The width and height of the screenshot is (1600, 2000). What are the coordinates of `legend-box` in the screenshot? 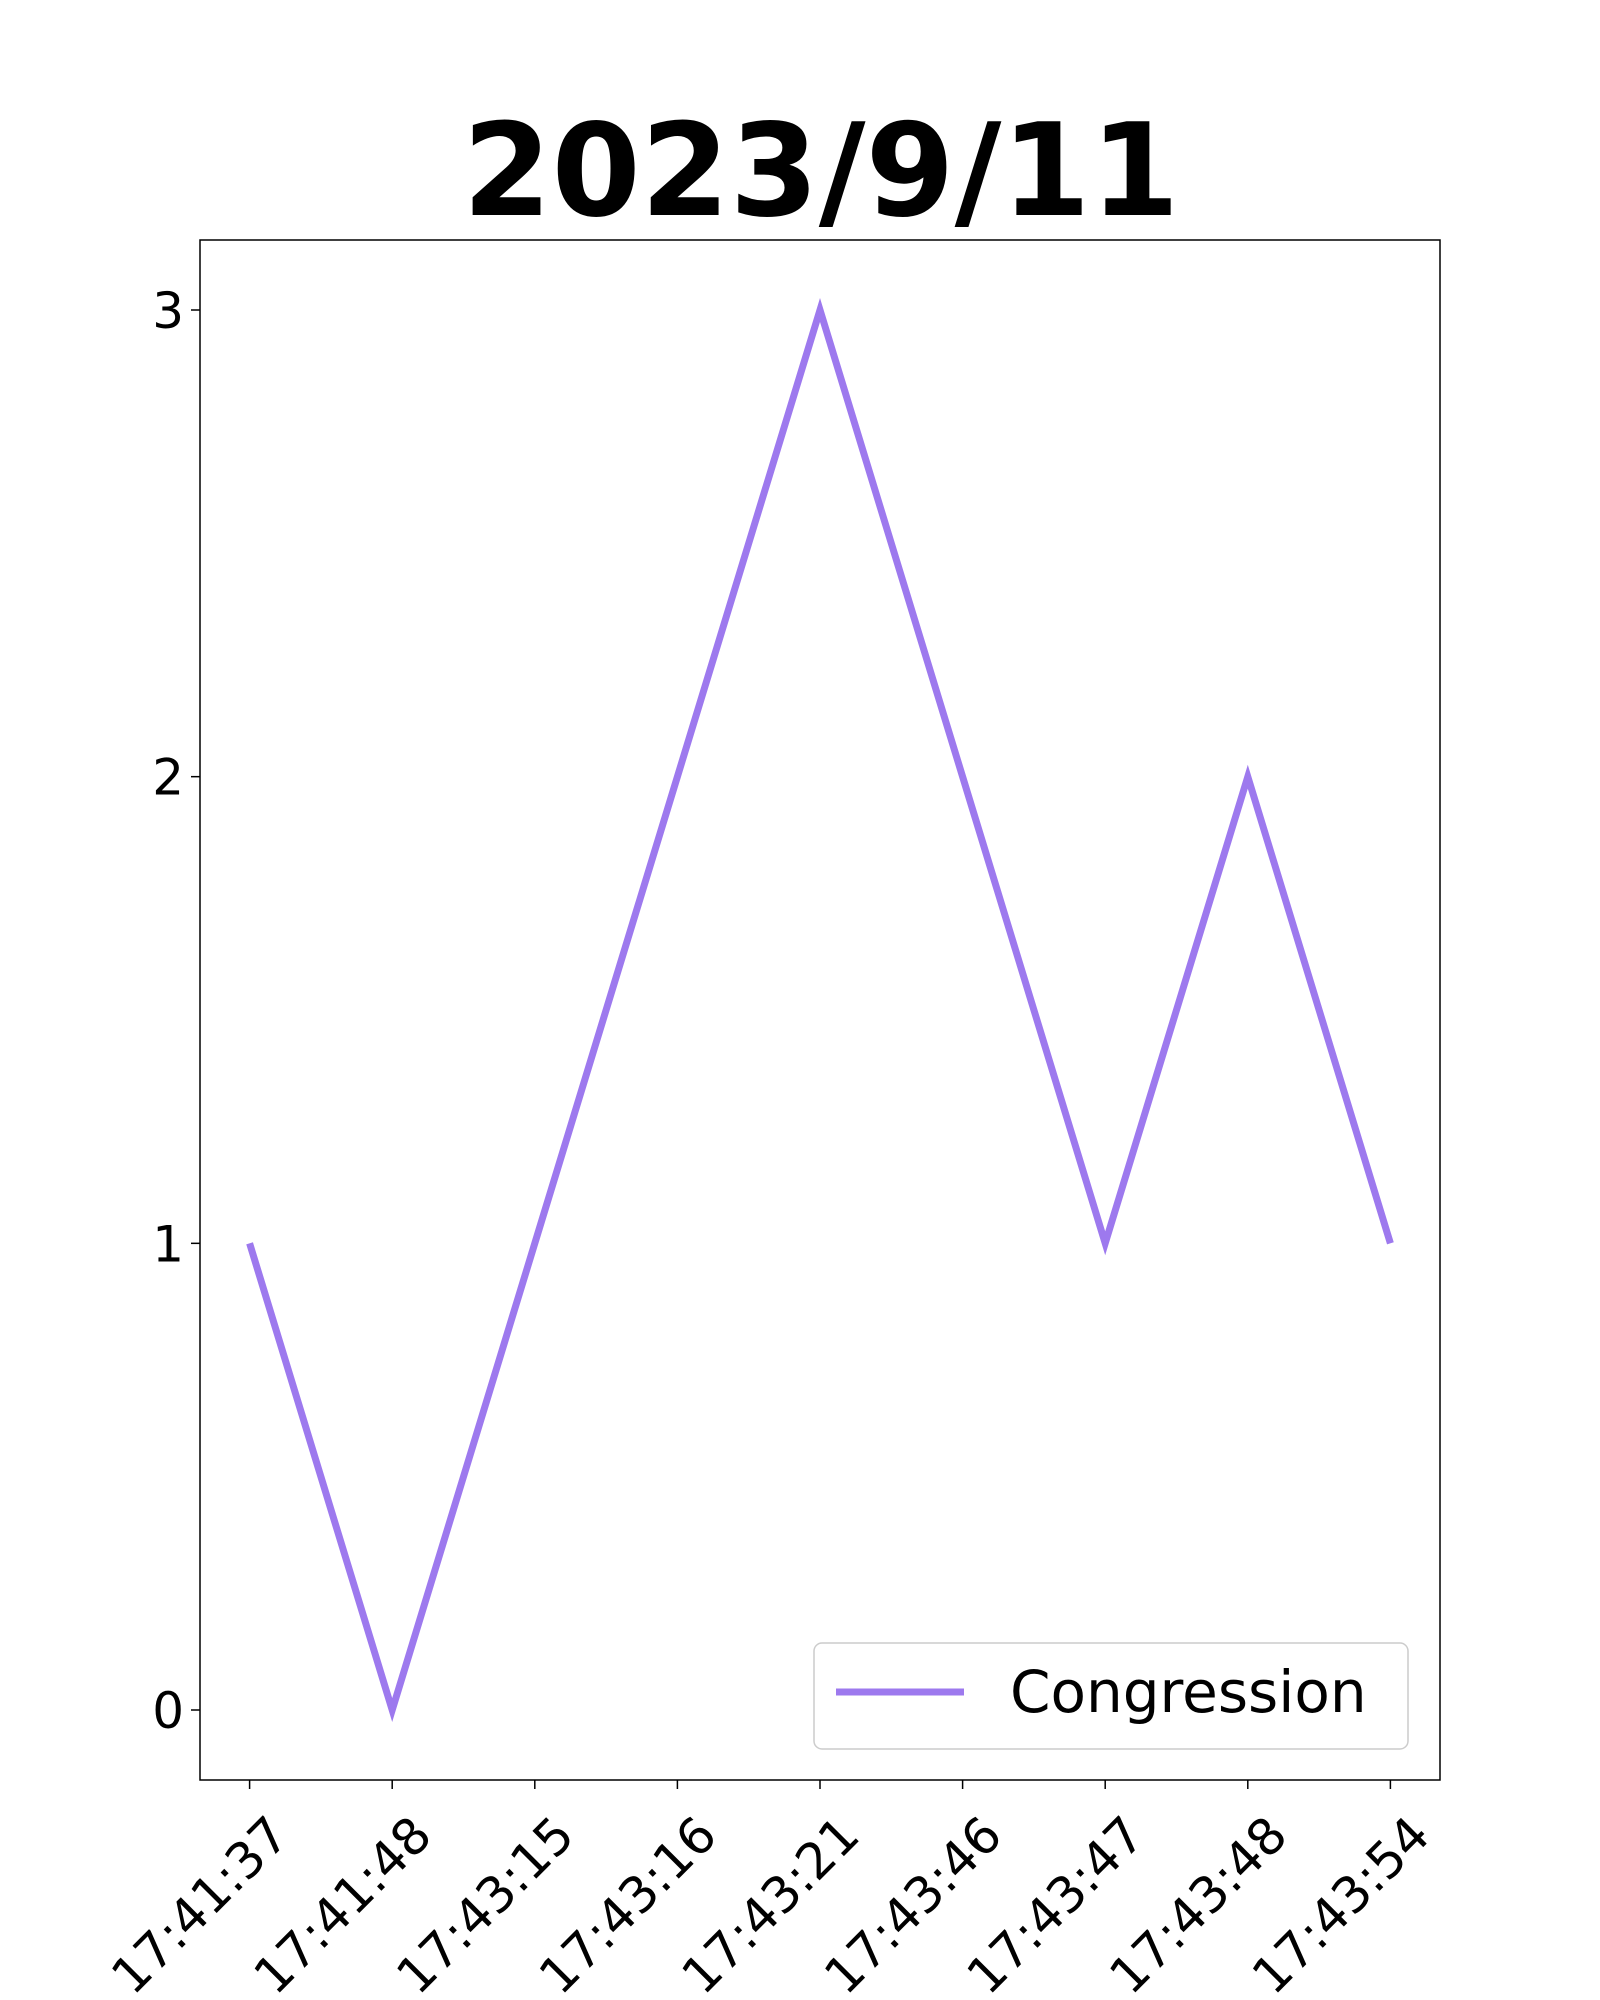 It's located at (1111, 1696).